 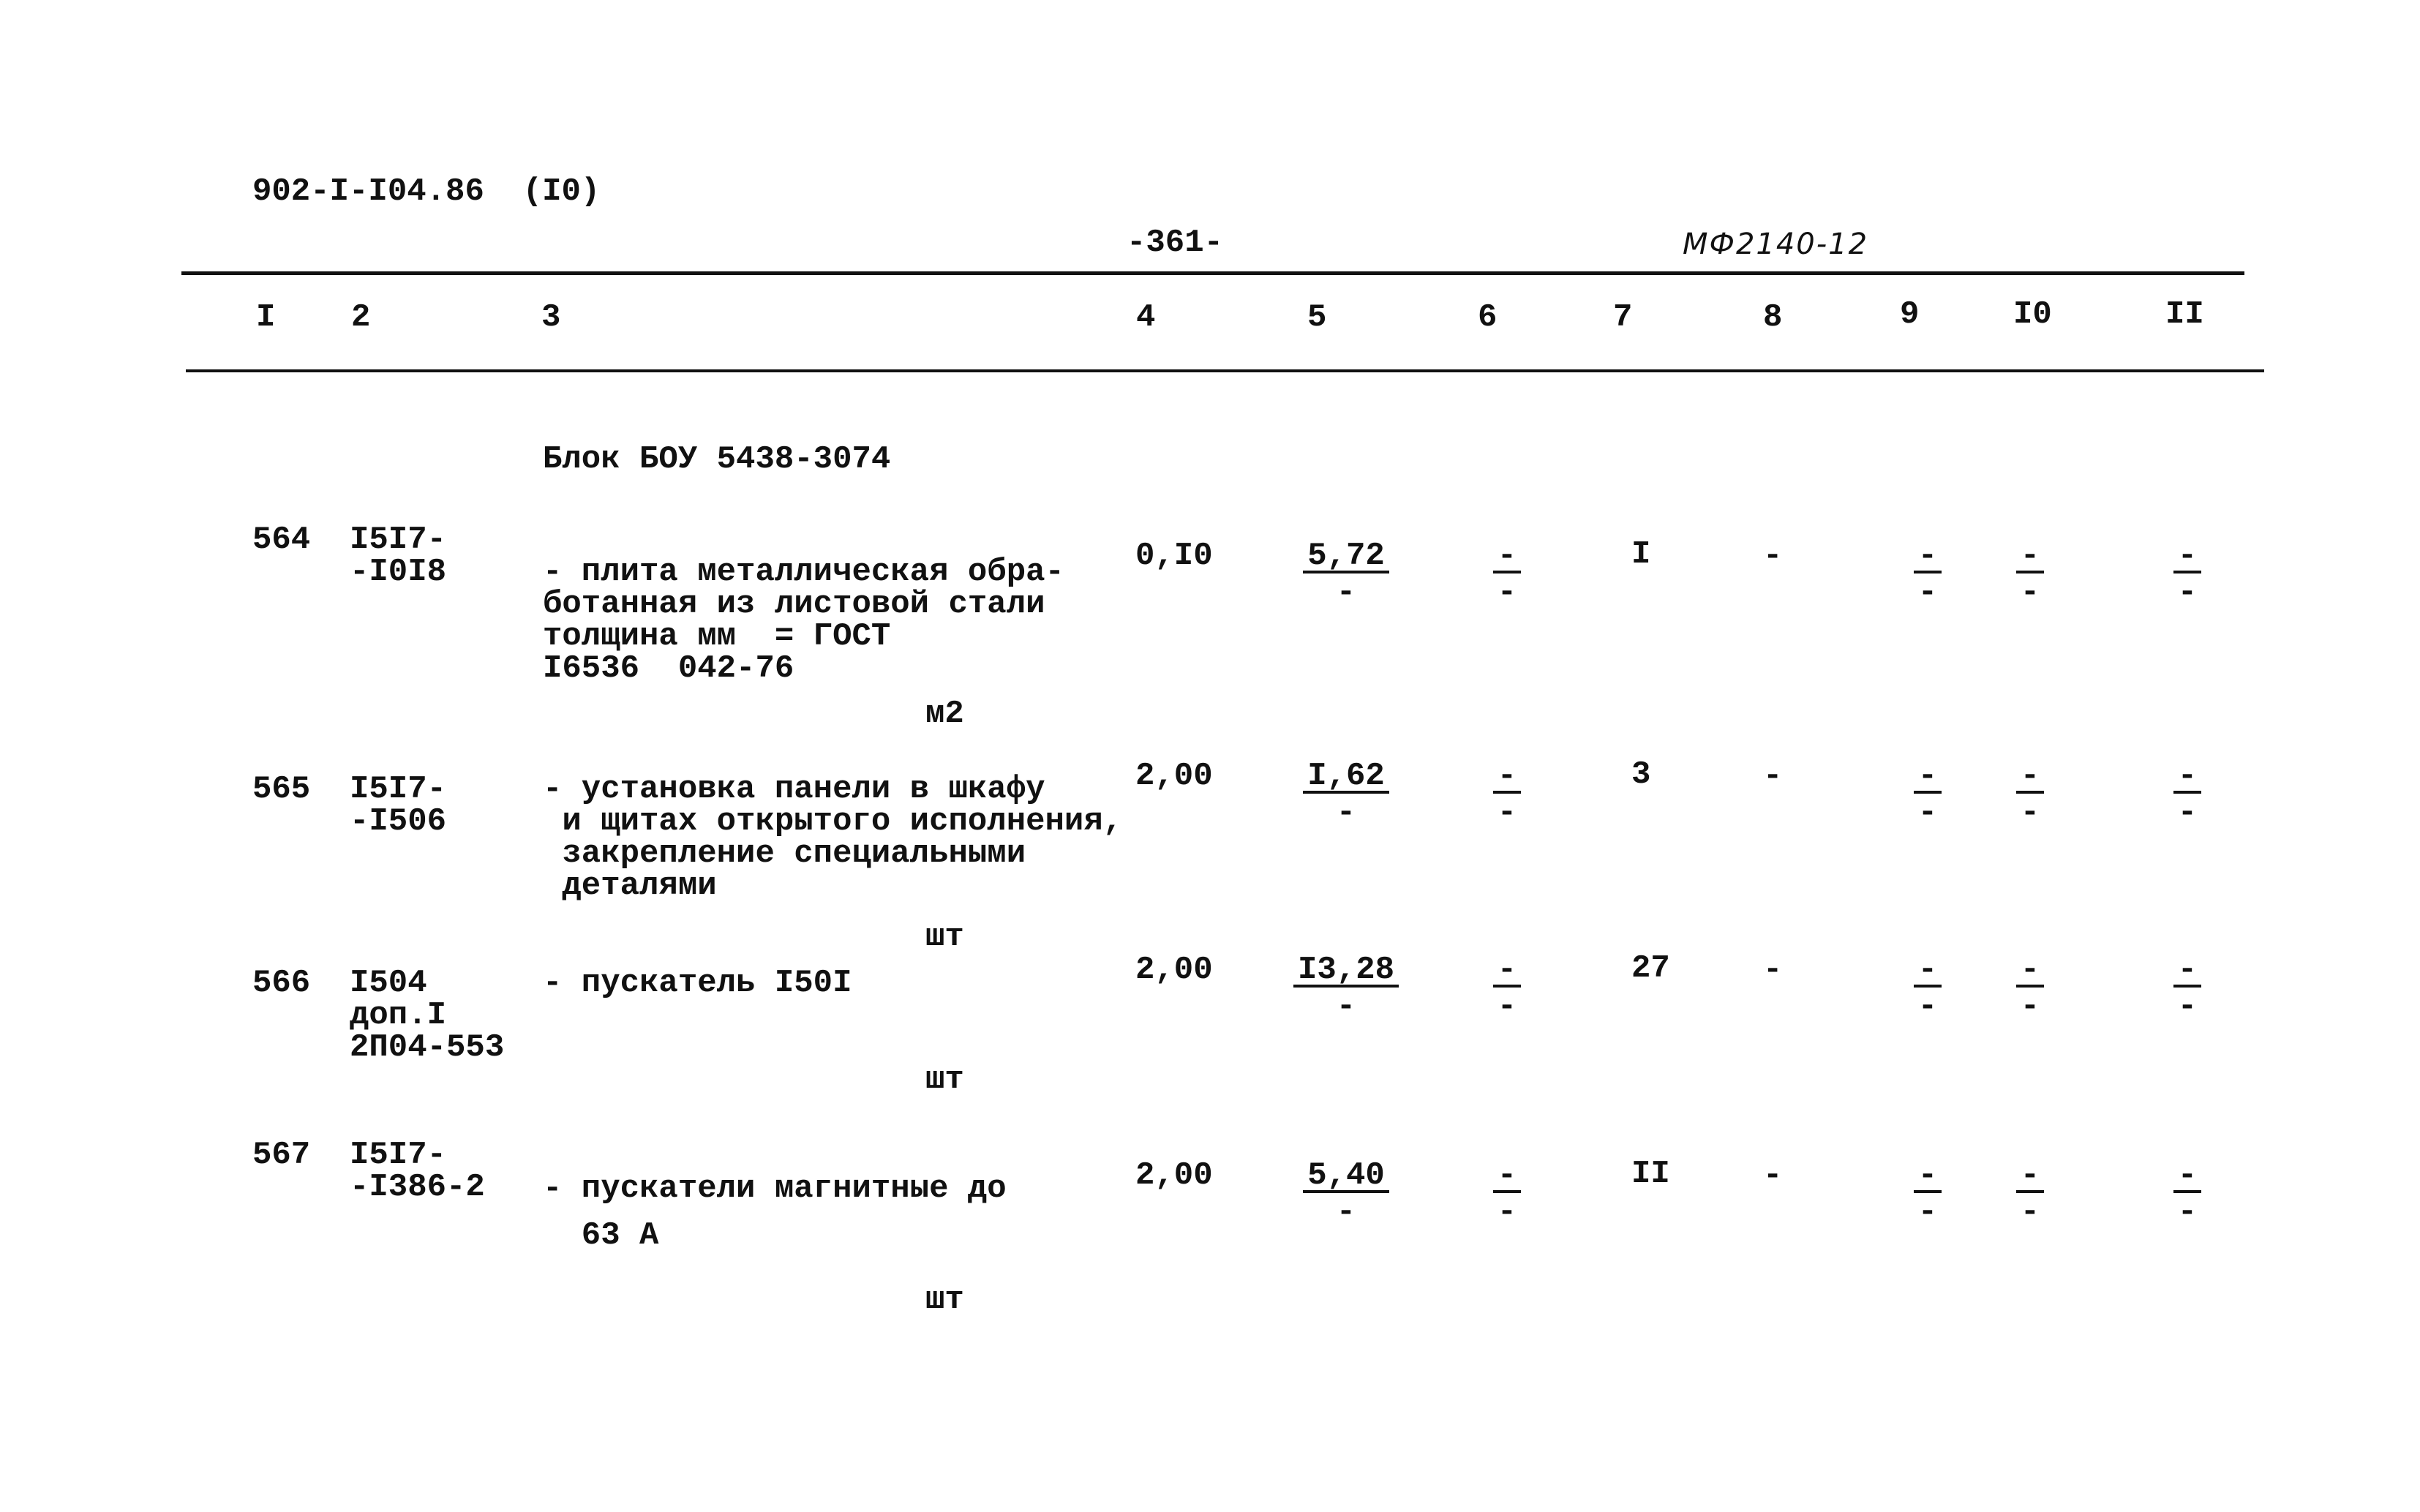 What do you see at coordinates (1650, 969) in the screenshot?
I see `labor-value: 27` at bounding box center [1650, 969].